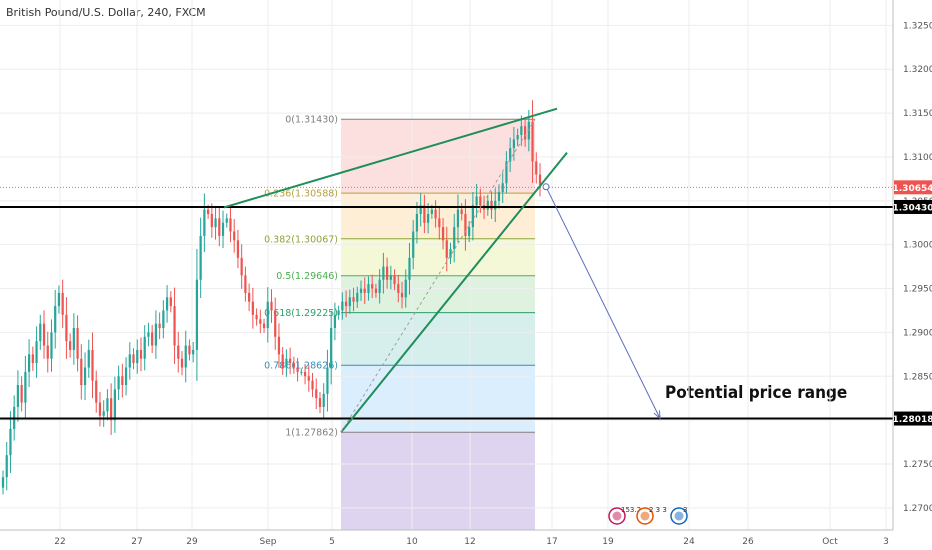 Image resolution: width=932 pixels, height=550 pixels. What do you see at coordinates (917, 70) in the screenshot?
I see `y-tick-label: 1.32000` at bounding box center [917, 70].